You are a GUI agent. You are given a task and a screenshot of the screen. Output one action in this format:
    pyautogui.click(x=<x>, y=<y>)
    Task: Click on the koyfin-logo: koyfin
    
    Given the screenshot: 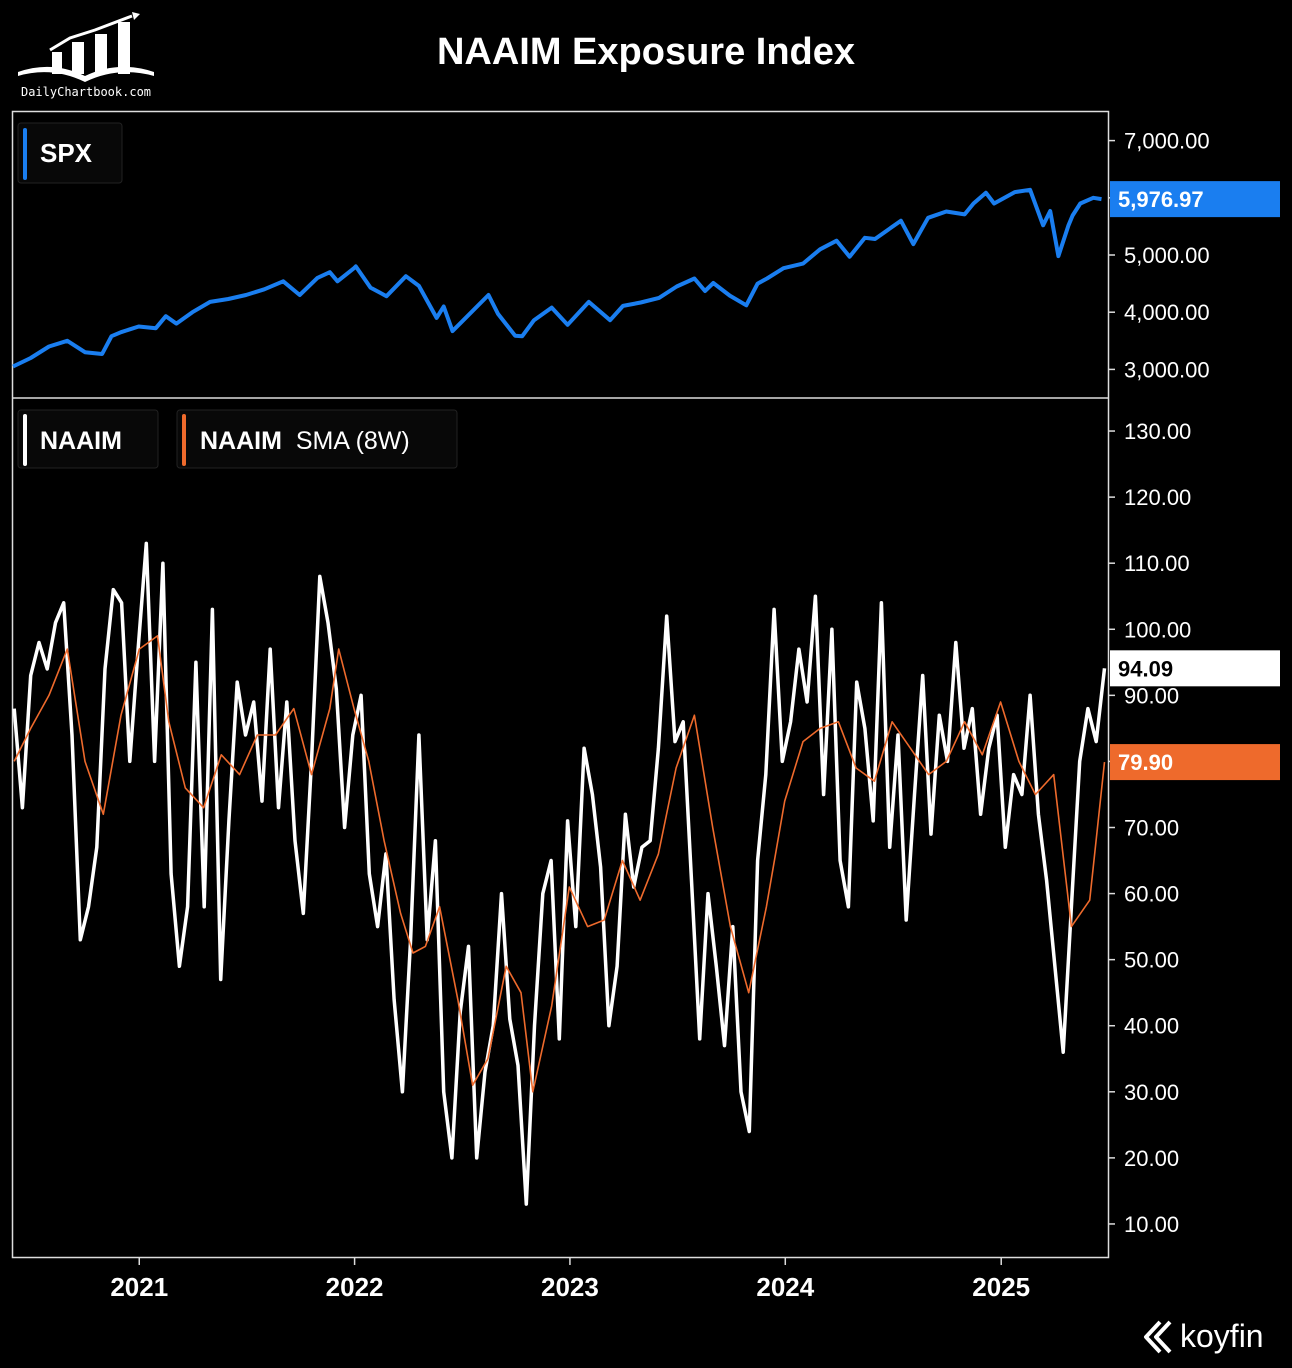 What is the action you would take?
    pyautogui.click(x=1204, y=1336)
    